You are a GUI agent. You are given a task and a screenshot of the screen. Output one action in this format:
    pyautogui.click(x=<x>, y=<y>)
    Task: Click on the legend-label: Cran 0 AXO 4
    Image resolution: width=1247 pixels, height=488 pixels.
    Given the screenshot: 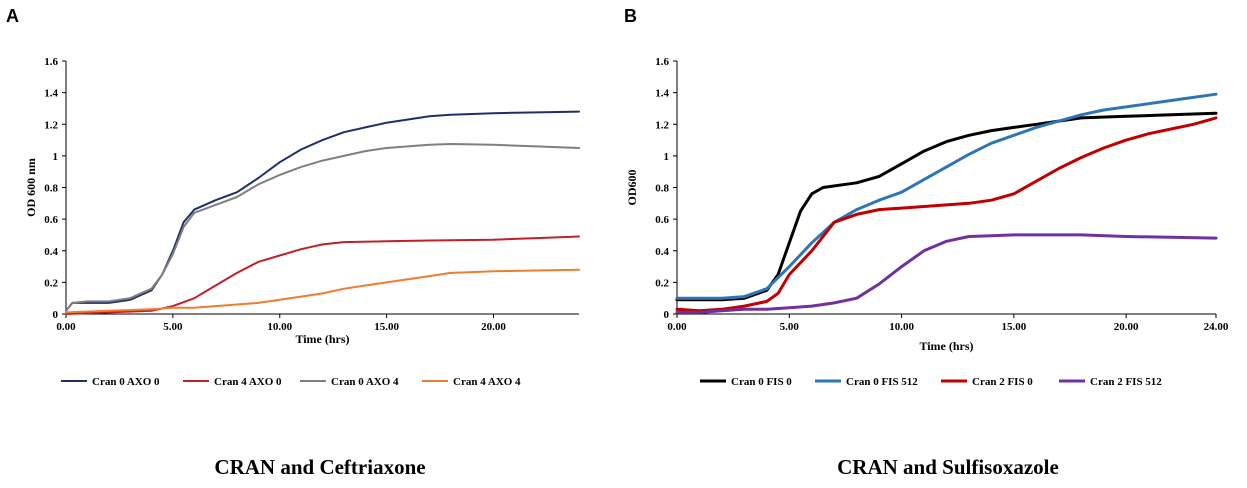 What is the action you would take?
    pyautogui.click(x=365, y=382)
    